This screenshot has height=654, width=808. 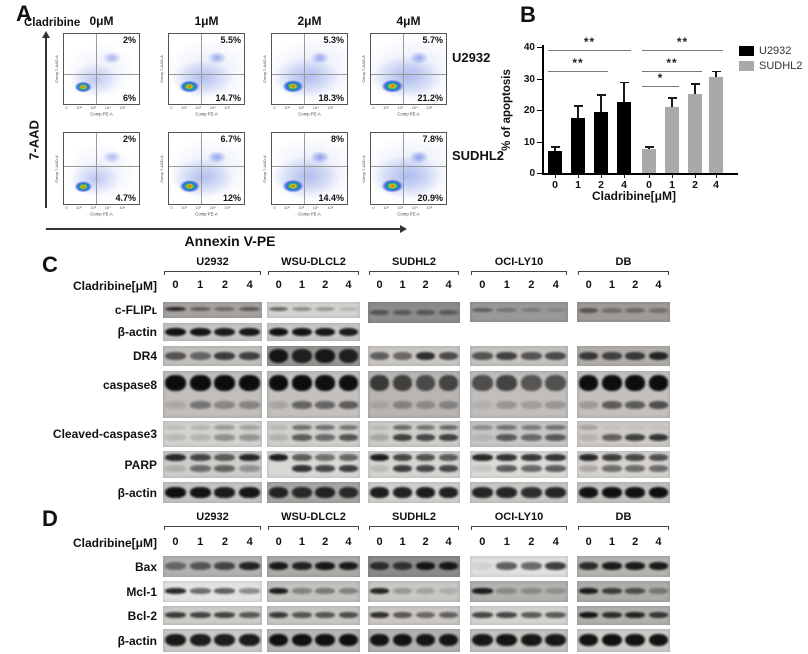 I want to click on error-bar-cap, so click(x=601, y=95).